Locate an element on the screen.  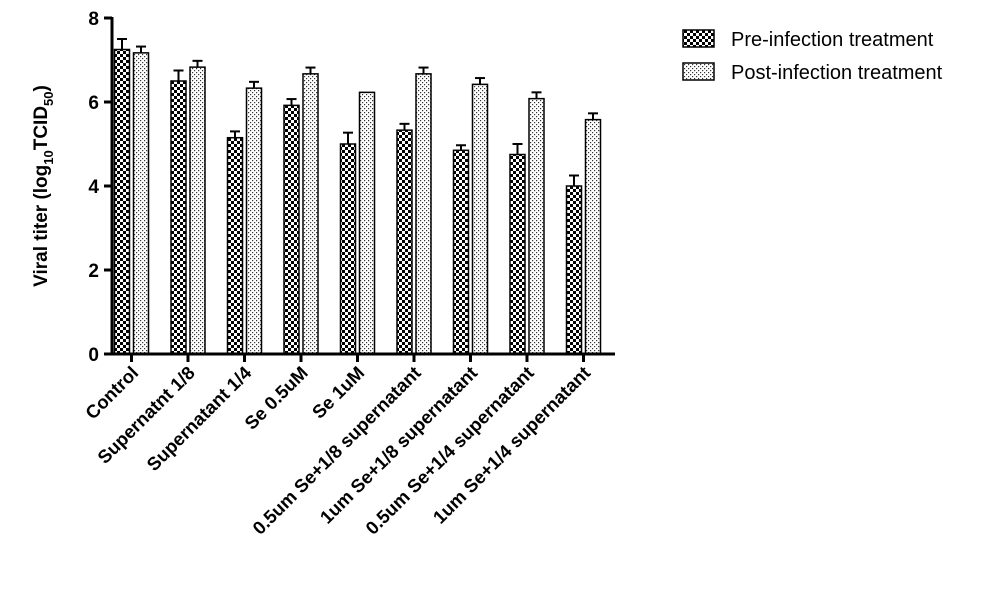
legend-swatch-pre-infection is located at coordinates (698, 38).